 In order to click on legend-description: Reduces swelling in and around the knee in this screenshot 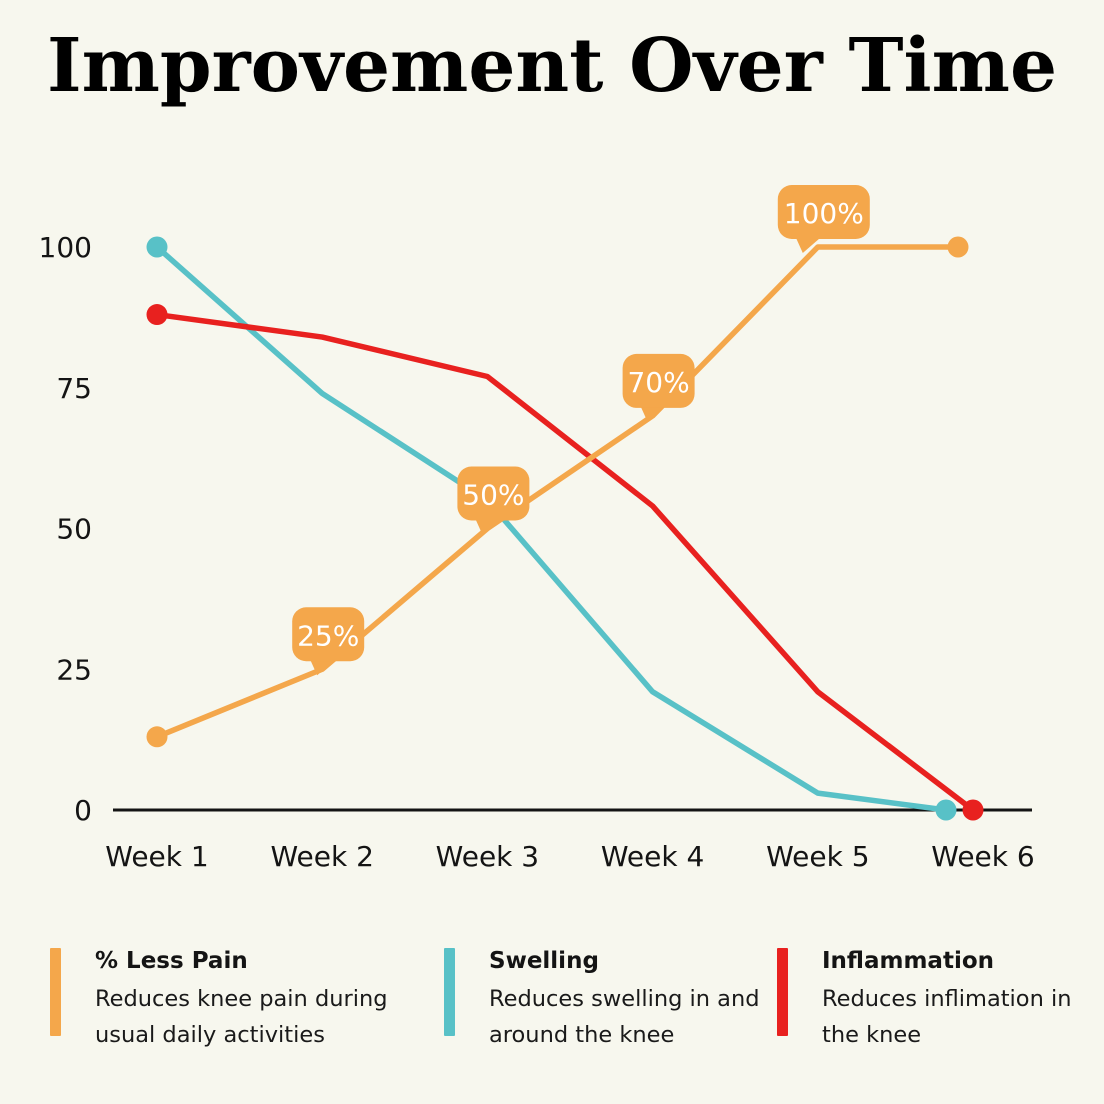, I will do `click(624, 1016)`.